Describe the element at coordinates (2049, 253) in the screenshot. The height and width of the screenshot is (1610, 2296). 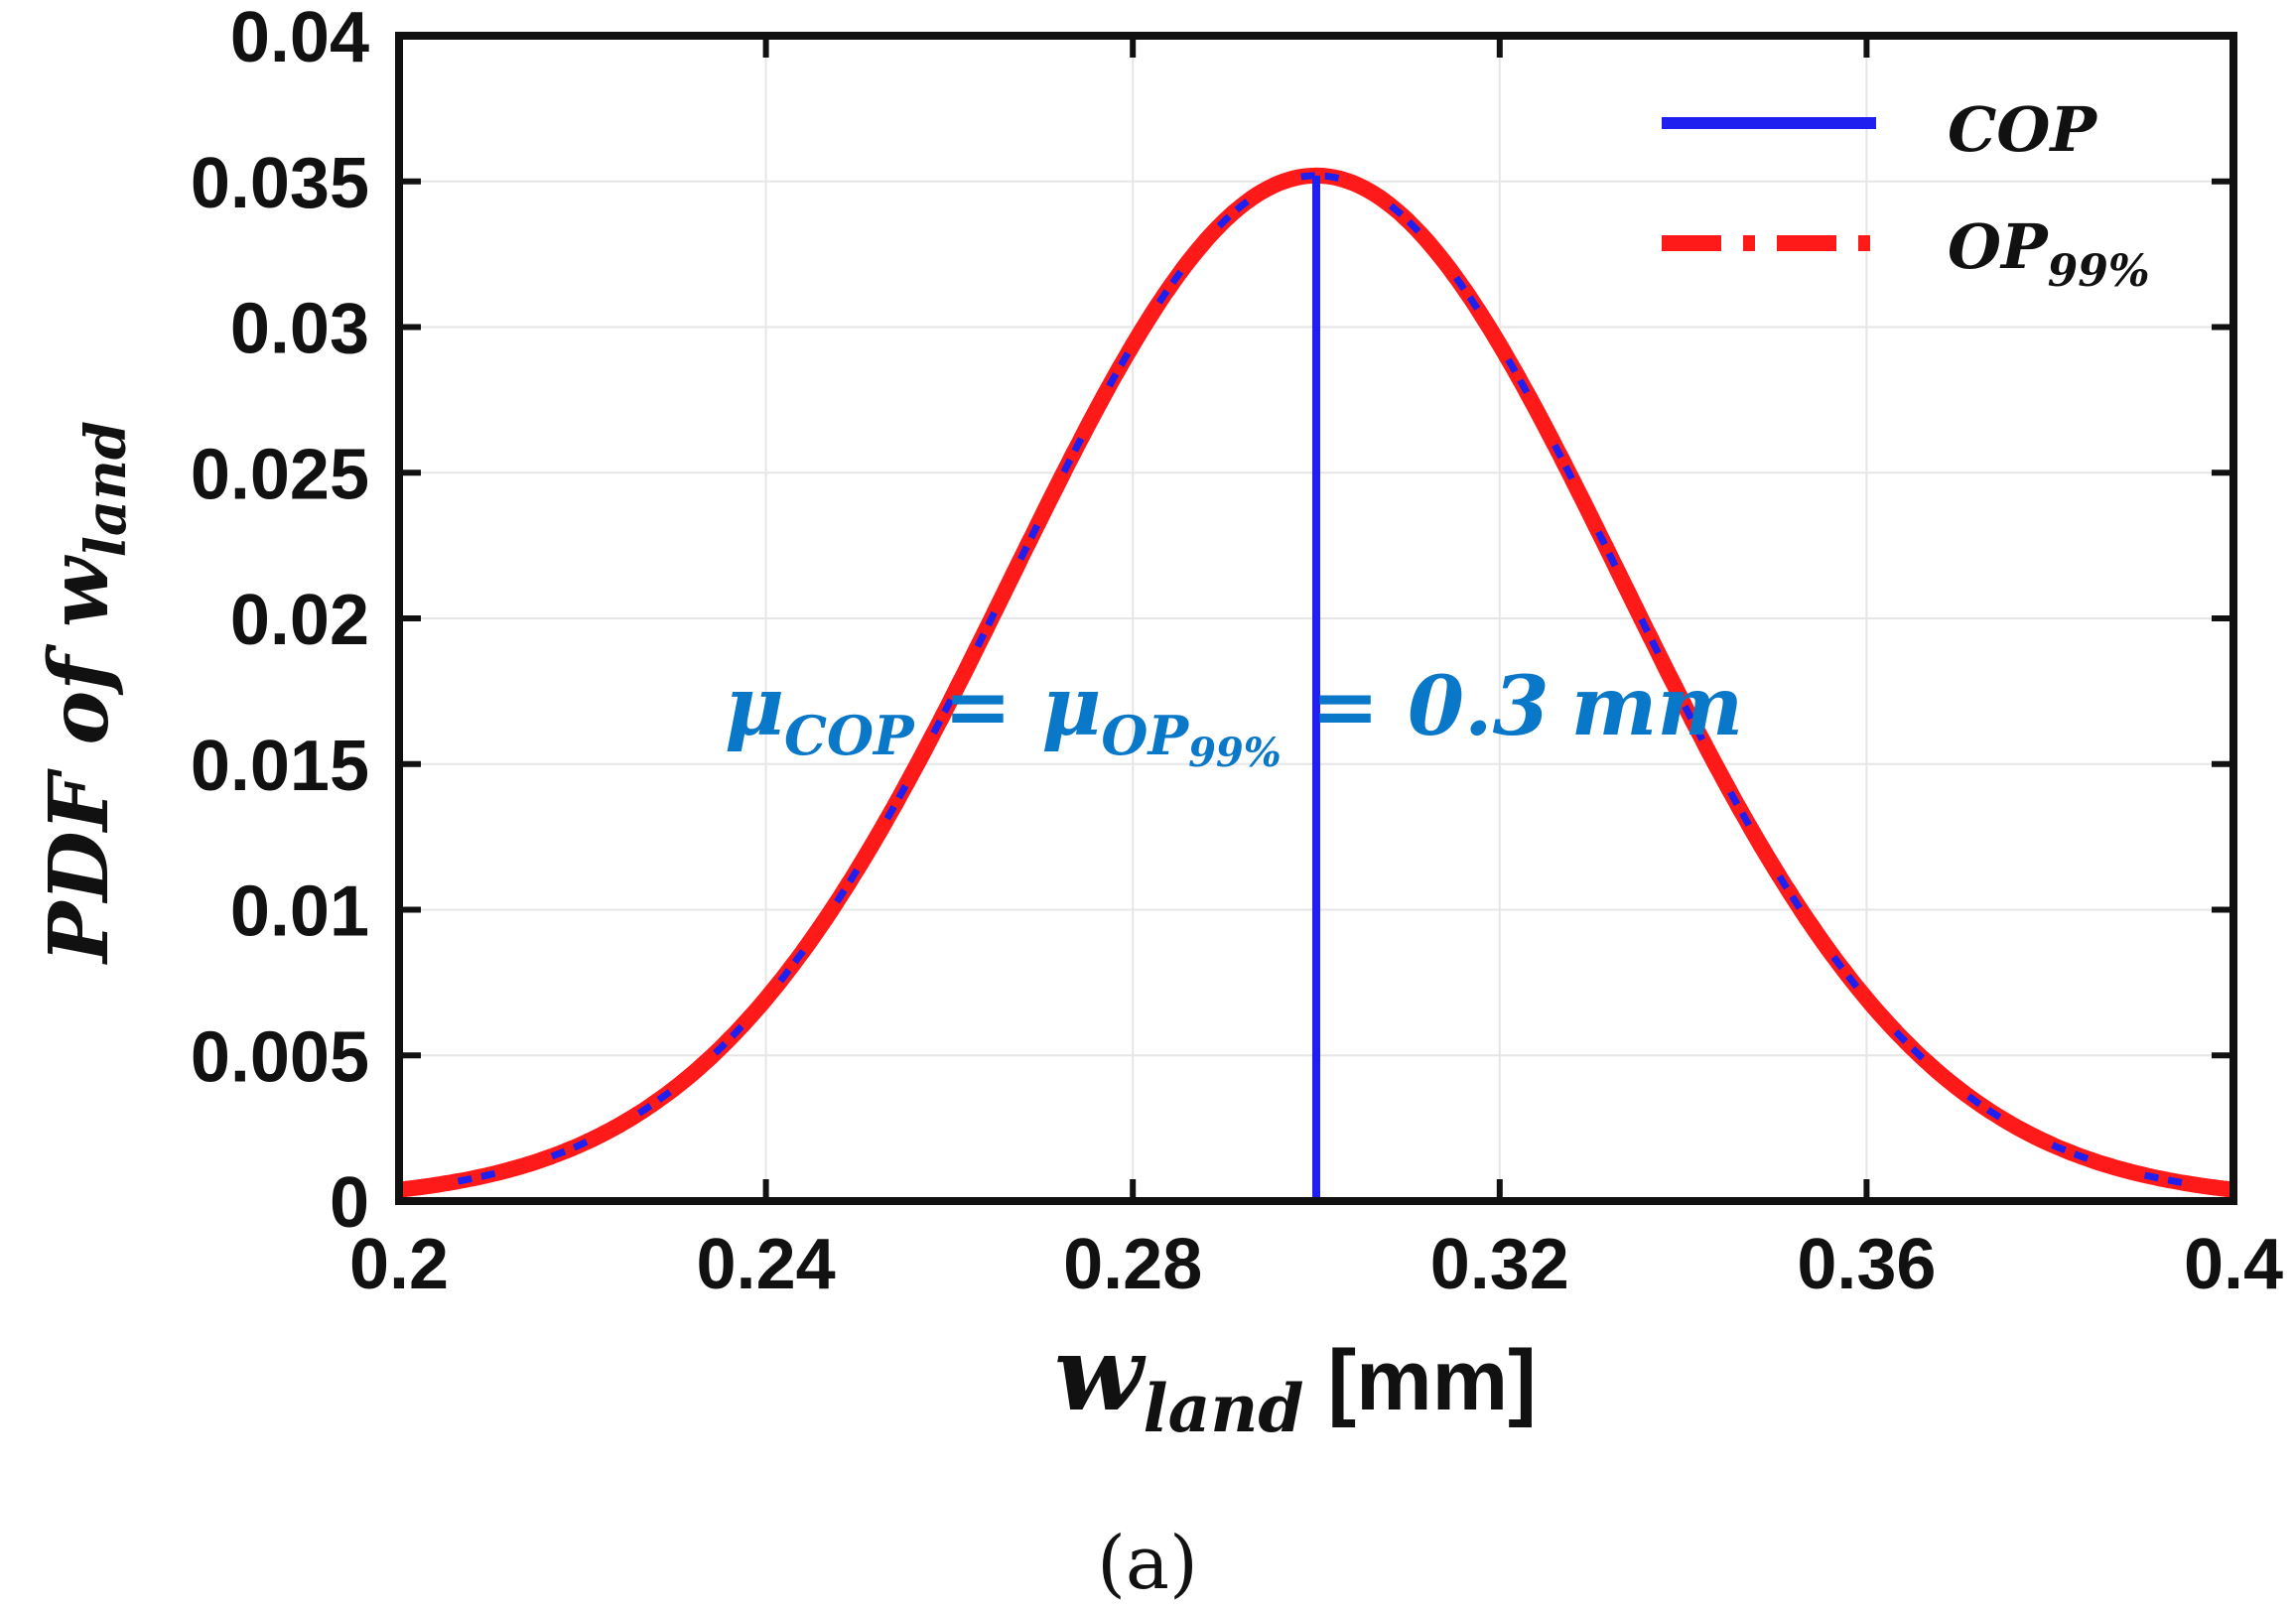
I see `legend-op99-label: OP99%` at that location.